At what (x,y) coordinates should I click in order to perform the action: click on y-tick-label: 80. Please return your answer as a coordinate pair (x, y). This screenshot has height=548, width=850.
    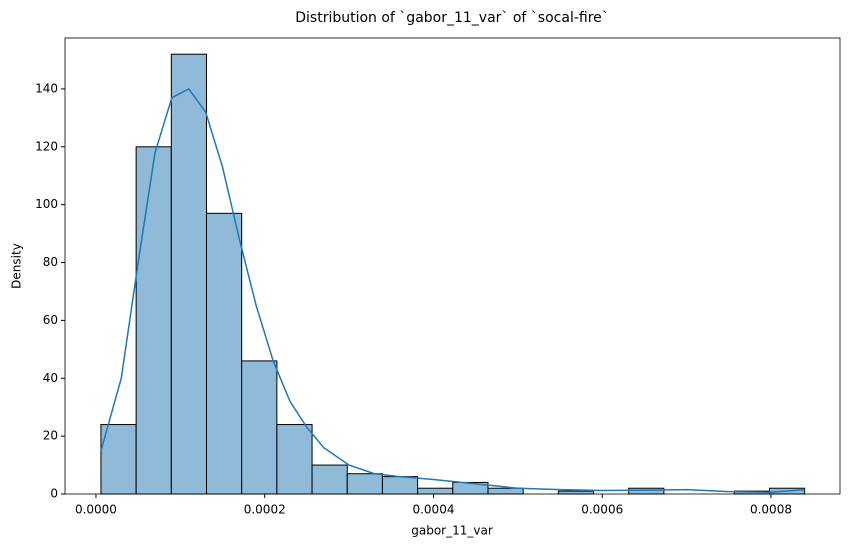
    Looking at the image, I should click on (50, 262).